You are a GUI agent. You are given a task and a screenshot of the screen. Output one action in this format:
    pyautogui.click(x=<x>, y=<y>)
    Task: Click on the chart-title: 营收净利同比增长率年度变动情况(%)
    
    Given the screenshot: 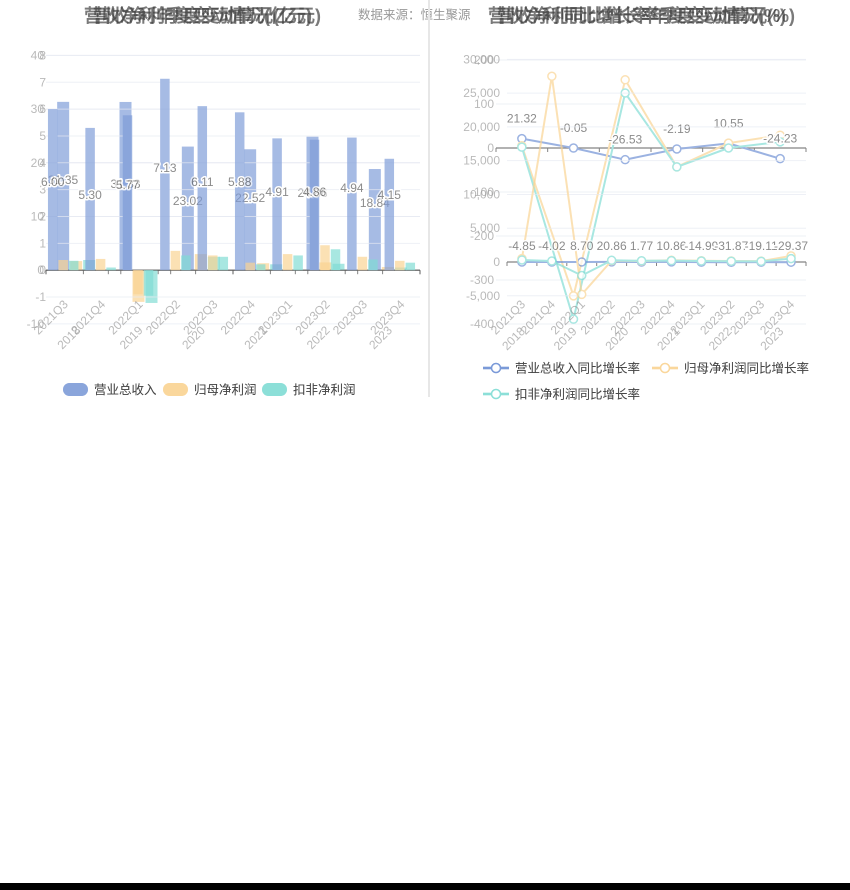 What is the action you would take?
    pyautogui.click(x=637, y=15)
    